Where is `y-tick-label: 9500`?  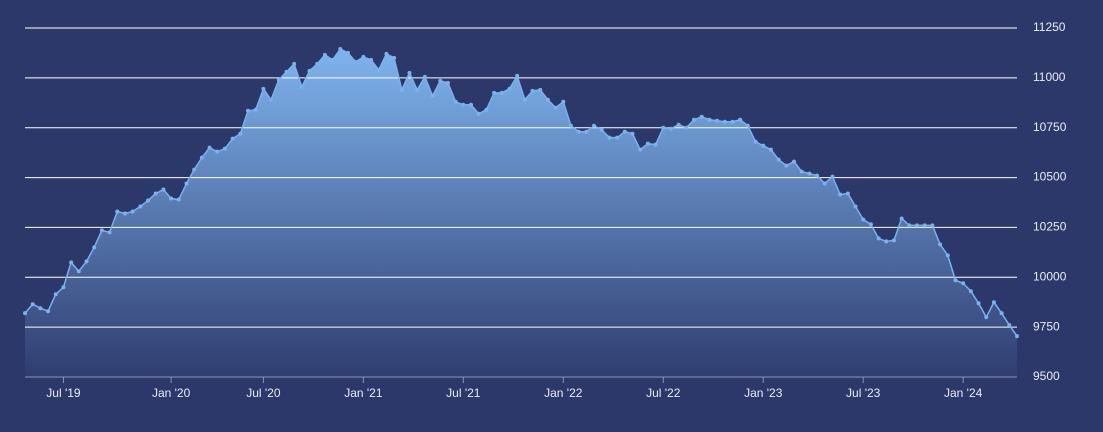
y-tick-label: 9500 is located at coordinates (1046, 376).